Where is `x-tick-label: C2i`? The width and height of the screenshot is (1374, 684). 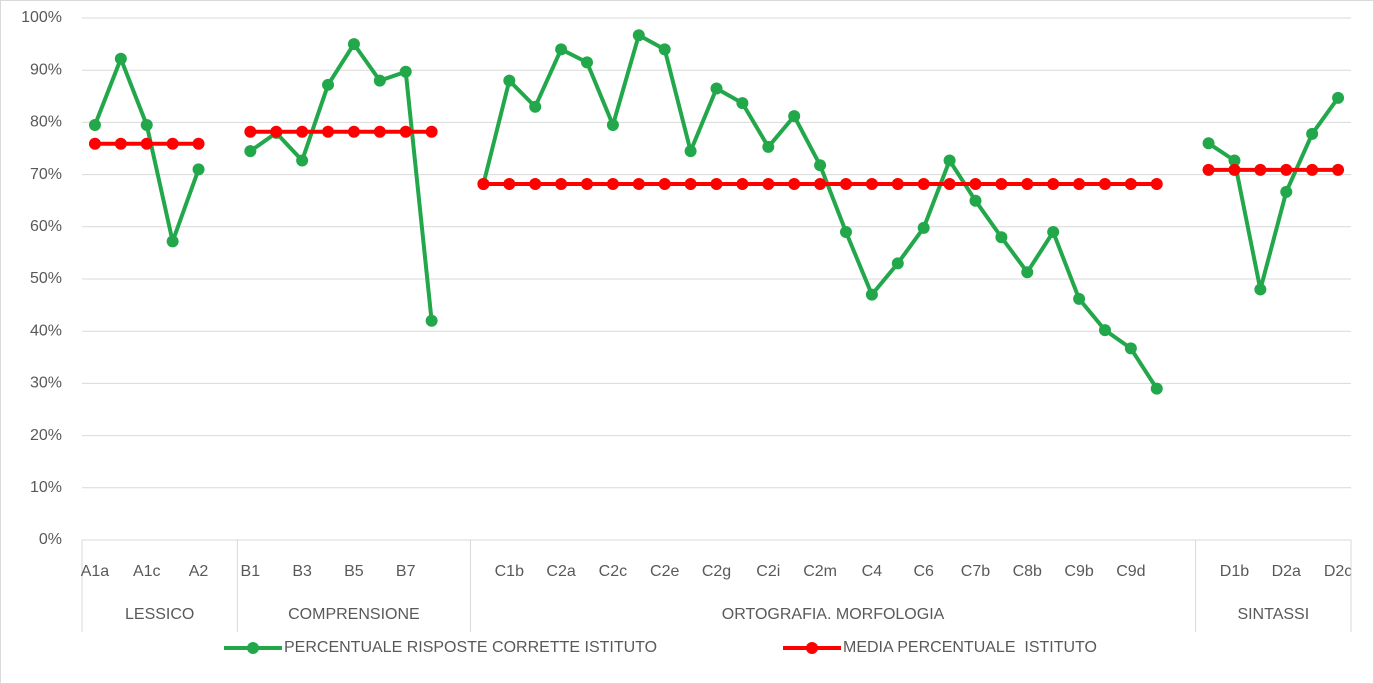
x-tick-label: C2i is located at coordinates (768, 571).